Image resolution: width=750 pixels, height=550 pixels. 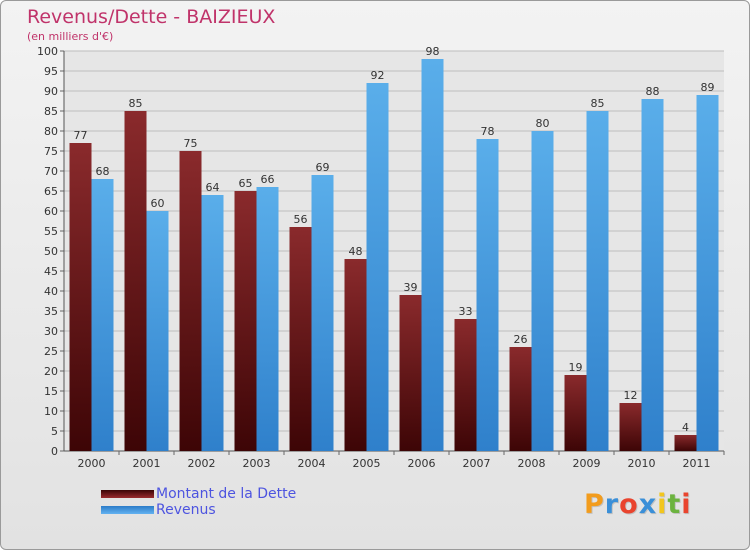 What do you see at coordinates (422, 463) in the screenshot?
I see `x-tick-label: 2006` at bounding box center [422, 463].